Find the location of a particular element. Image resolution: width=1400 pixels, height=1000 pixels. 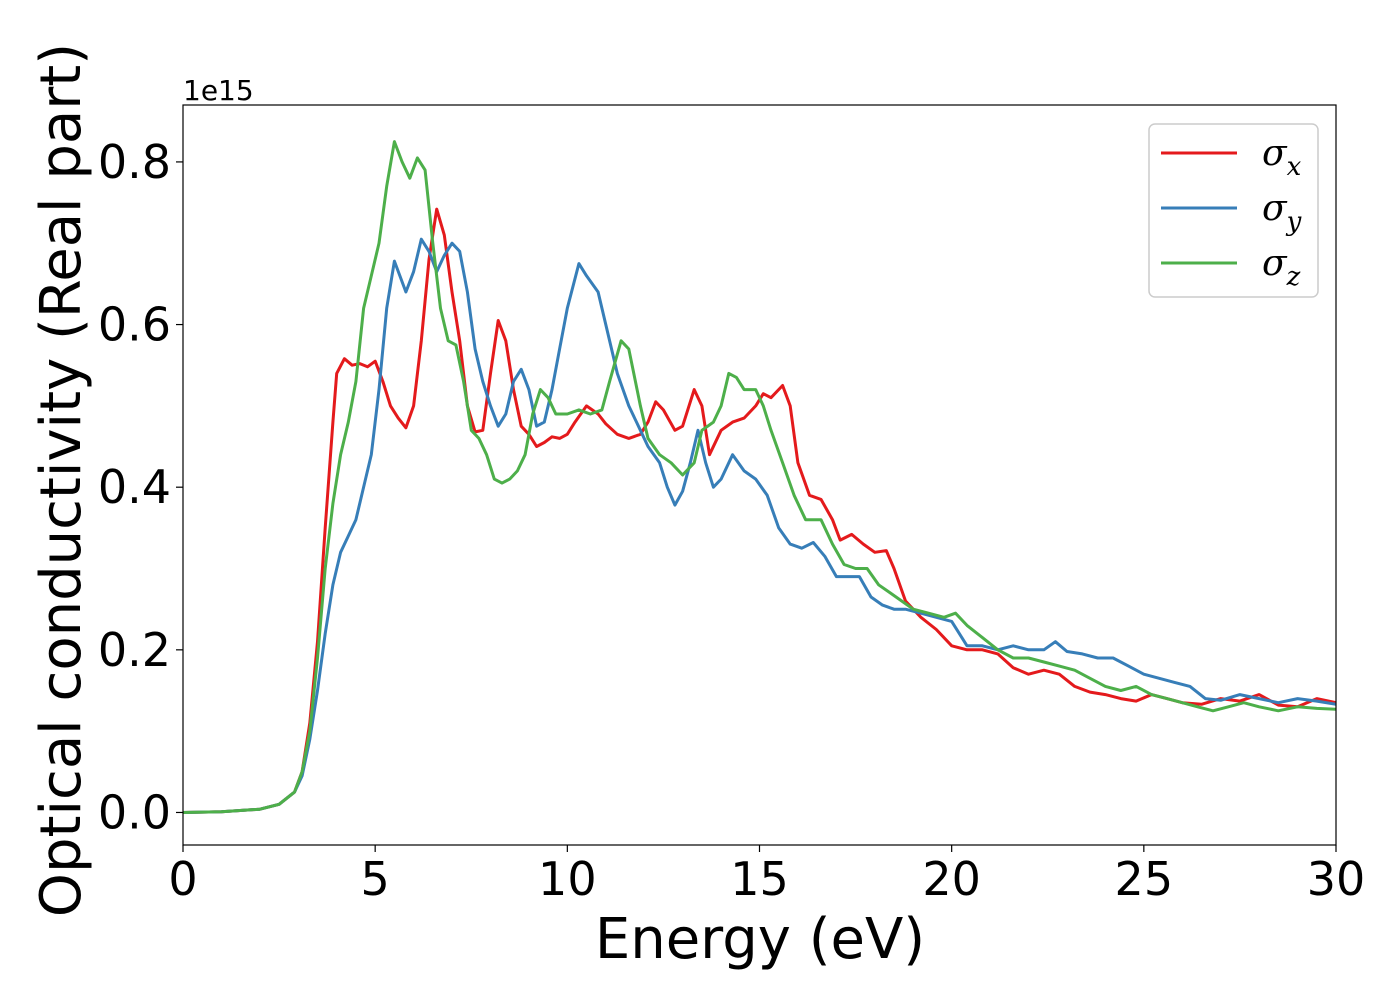

legend: σx σy σz is located at coordinates (1233, 210).